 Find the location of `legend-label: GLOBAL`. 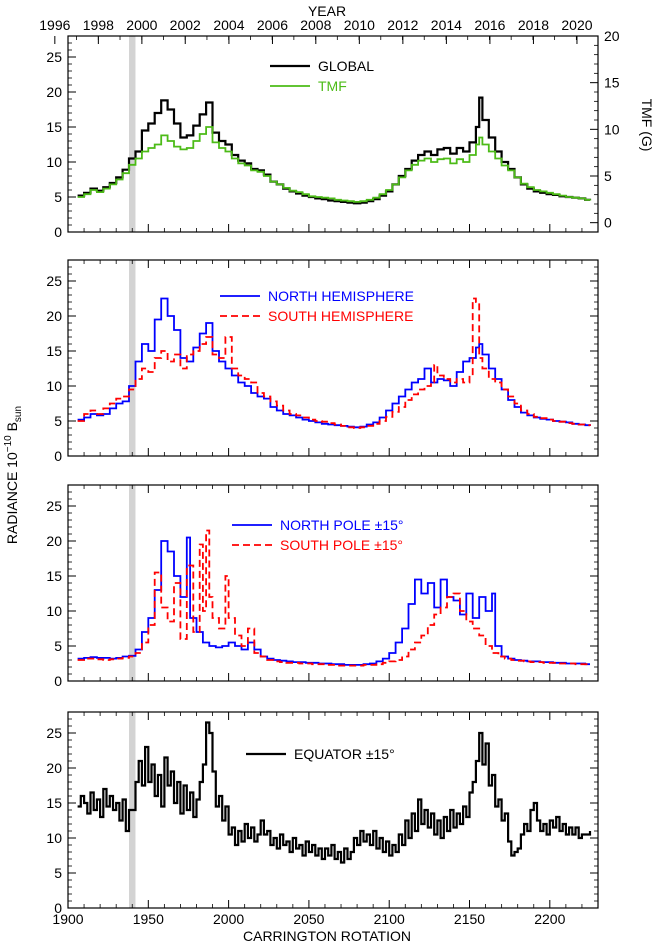

legend-label: GLOBAL is located at coordinates (346, 66).